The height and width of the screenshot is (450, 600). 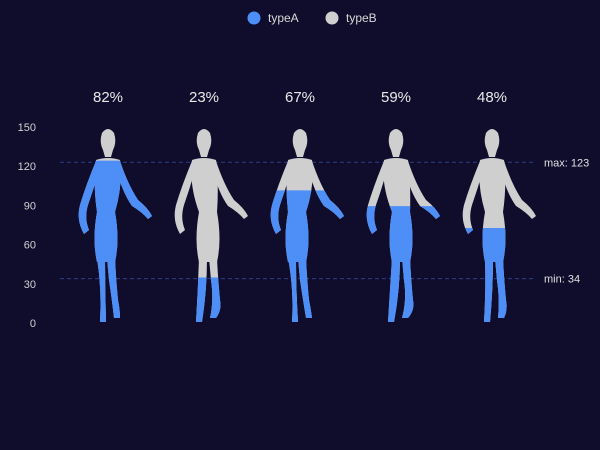 What do you see at coordinates (33, 324) in the screenshot?
I see `y-tick-label: 0` at bounding box center [33, 324].